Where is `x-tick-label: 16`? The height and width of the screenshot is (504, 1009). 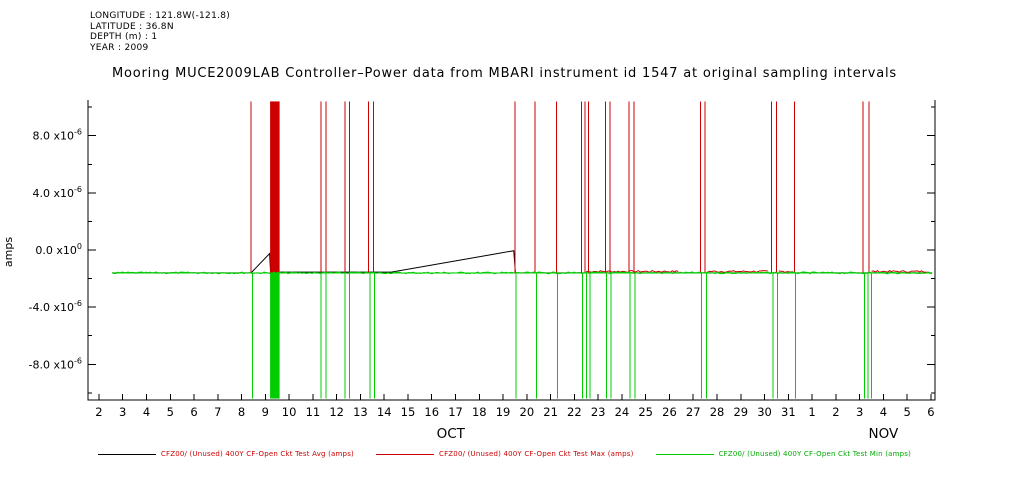 x-tick-label: 16 is located at coordinates (431, 412).